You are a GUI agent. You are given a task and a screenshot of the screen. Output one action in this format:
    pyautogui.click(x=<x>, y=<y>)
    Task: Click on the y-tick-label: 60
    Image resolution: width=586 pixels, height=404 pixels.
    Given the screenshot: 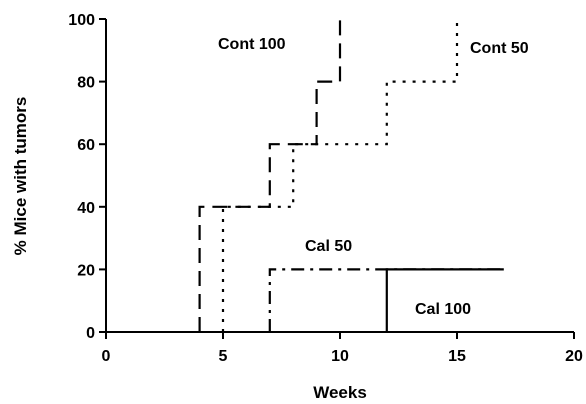 What is the action you would take?
    pyautogui.click(x=86, y=145)
    